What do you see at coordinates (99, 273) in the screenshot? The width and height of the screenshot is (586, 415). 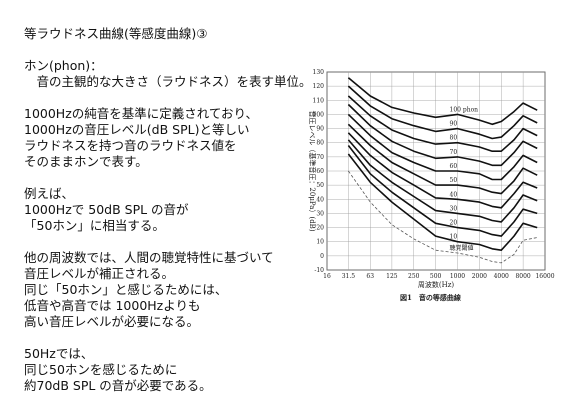 I see `text-line: 音圧レベルが補正される。` at bounding box center [99, 273].